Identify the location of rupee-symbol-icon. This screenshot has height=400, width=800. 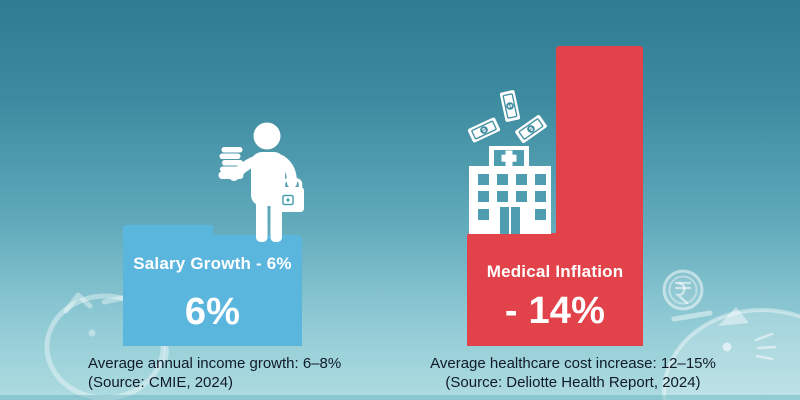
(683, 293).